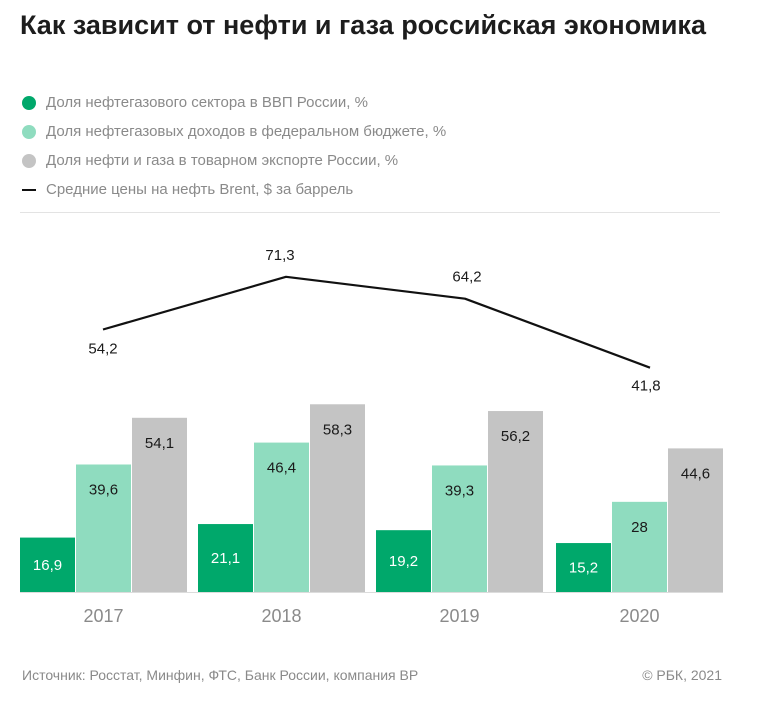  I want to click on line-label-2018: 71,3, so click(279, 255).